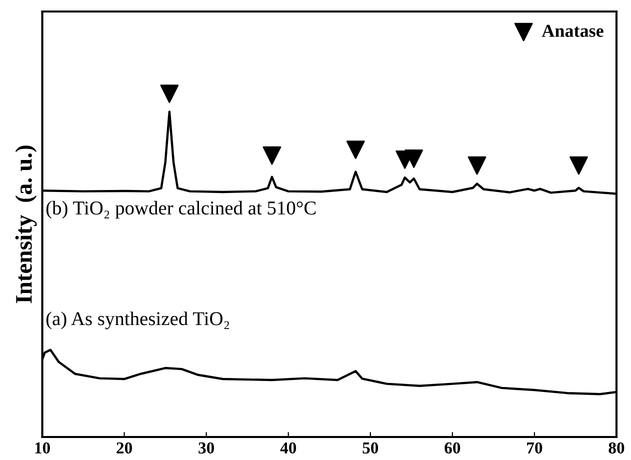 The height and width of the screenshot is (460, 631). I want to click on x-tick-label: 30, so click(206, 448).